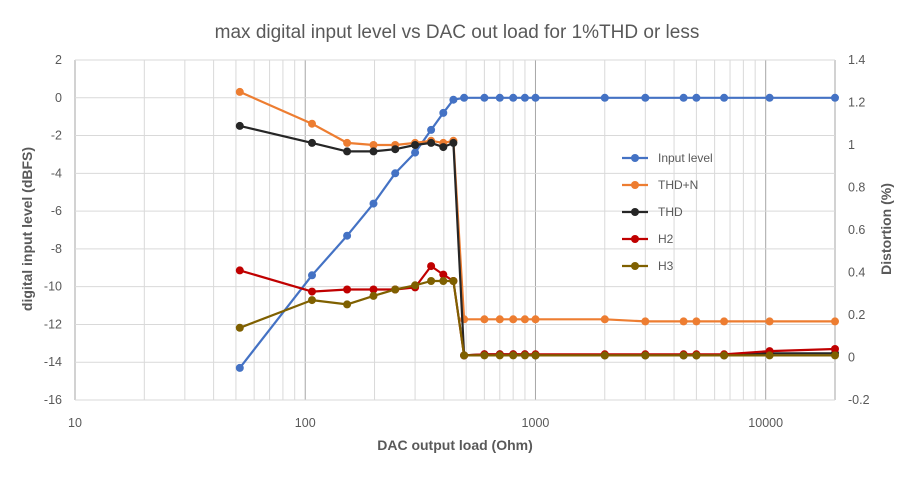 This screenshot has height=484, width=914. I want to click on legend-marker-input-level, so click(635, 158).